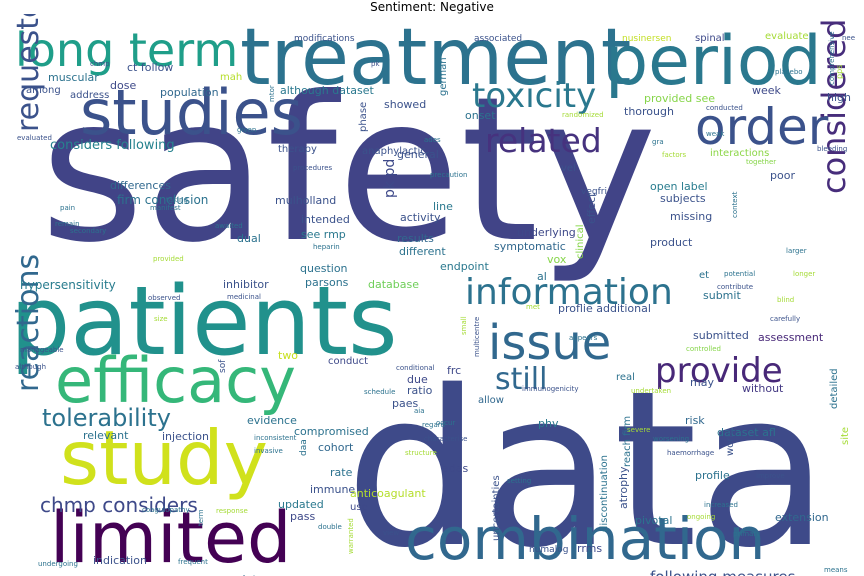  What do you see at coordinates (165, 208) in the screenshot?
I see `cloud-word-manifest: manifest` at bounding box center [165, 208].